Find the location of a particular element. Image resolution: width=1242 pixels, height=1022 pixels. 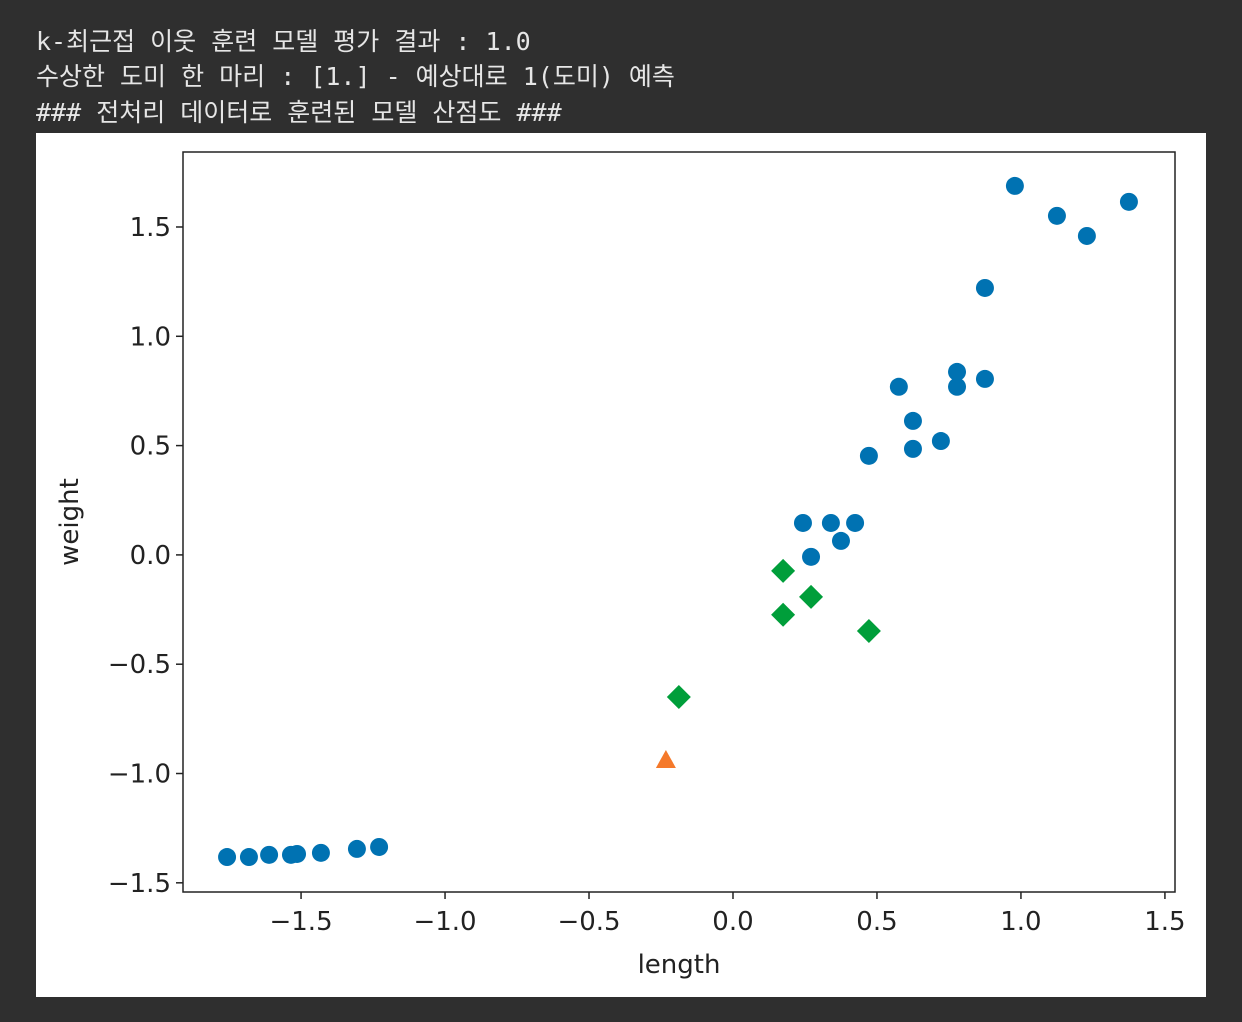

x-tick-label: −0.5 is located at coordinates (588, 922).